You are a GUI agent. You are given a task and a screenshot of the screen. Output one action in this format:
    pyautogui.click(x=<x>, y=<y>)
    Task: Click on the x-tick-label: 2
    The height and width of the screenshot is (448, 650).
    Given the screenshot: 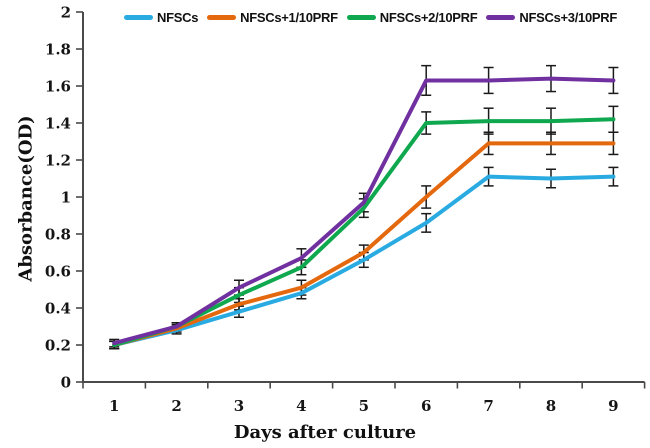 What is the action you would take?
    pyautogui.click(x=176, y=406)
    